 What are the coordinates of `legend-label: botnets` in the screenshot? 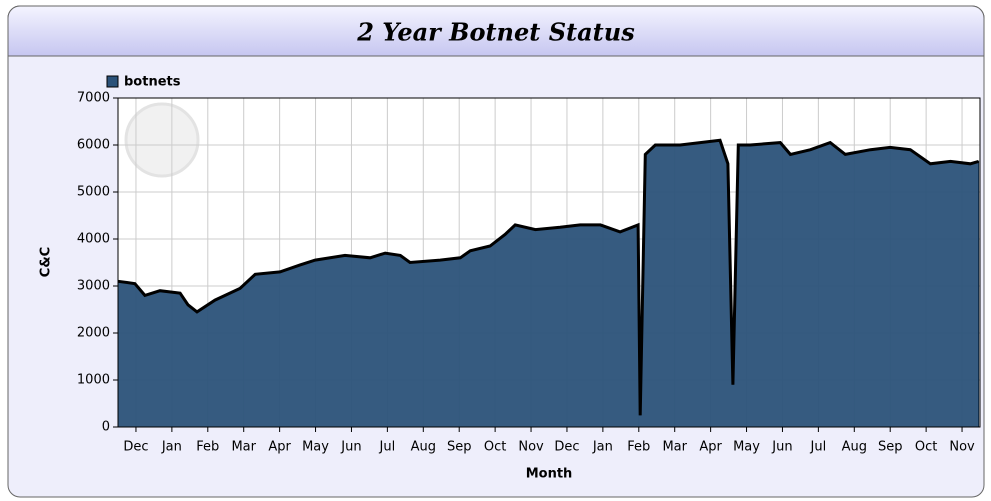 It's located at (152, 82).